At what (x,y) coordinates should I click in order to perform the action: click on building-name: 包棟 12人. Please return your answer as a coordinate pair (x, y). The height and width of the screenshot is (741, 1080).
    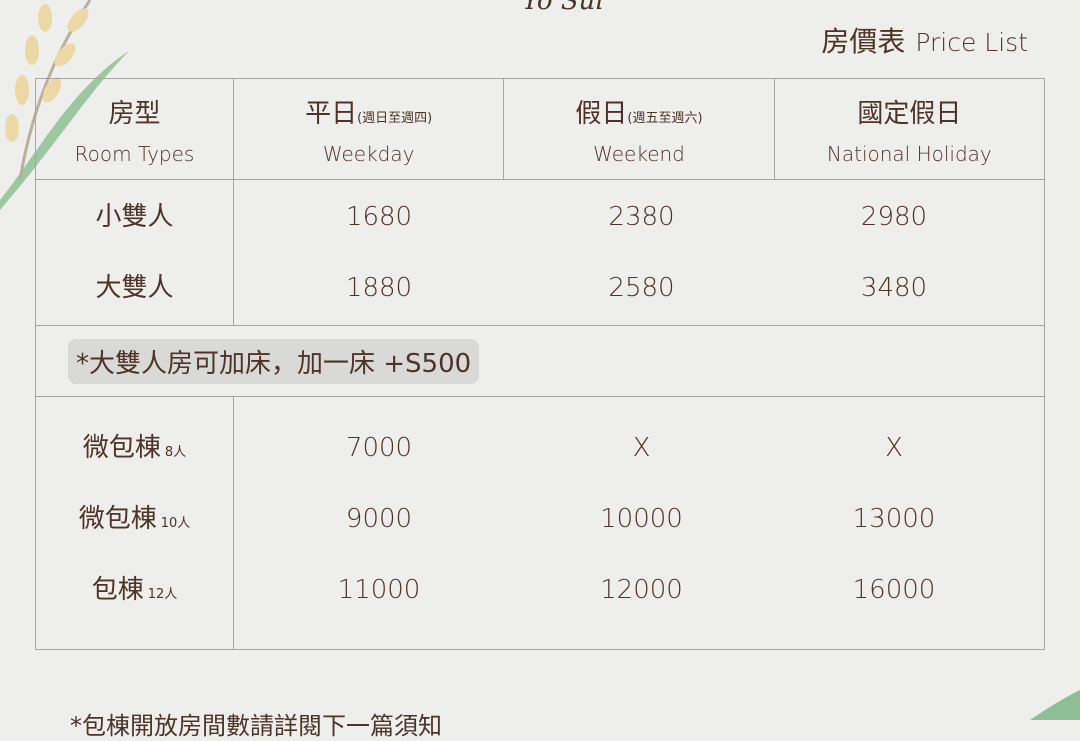
    Looking at the image, I should click on (134, 590).